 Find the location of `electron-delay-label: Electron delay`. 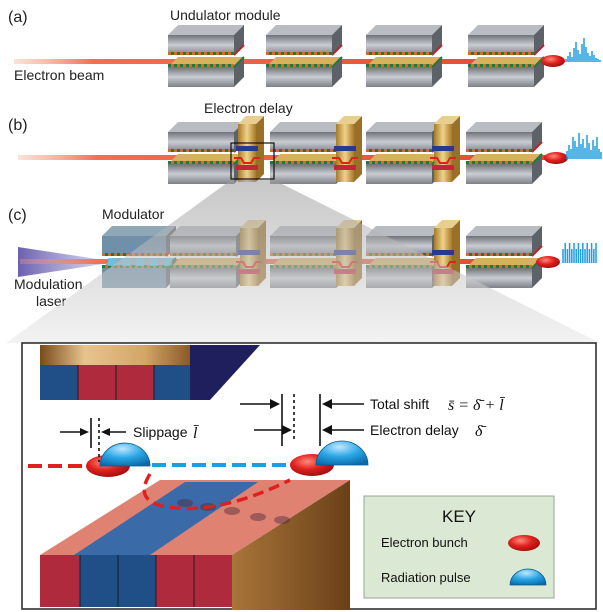

electron-delay-label: Electron delay is located at coordinates (248, 108).